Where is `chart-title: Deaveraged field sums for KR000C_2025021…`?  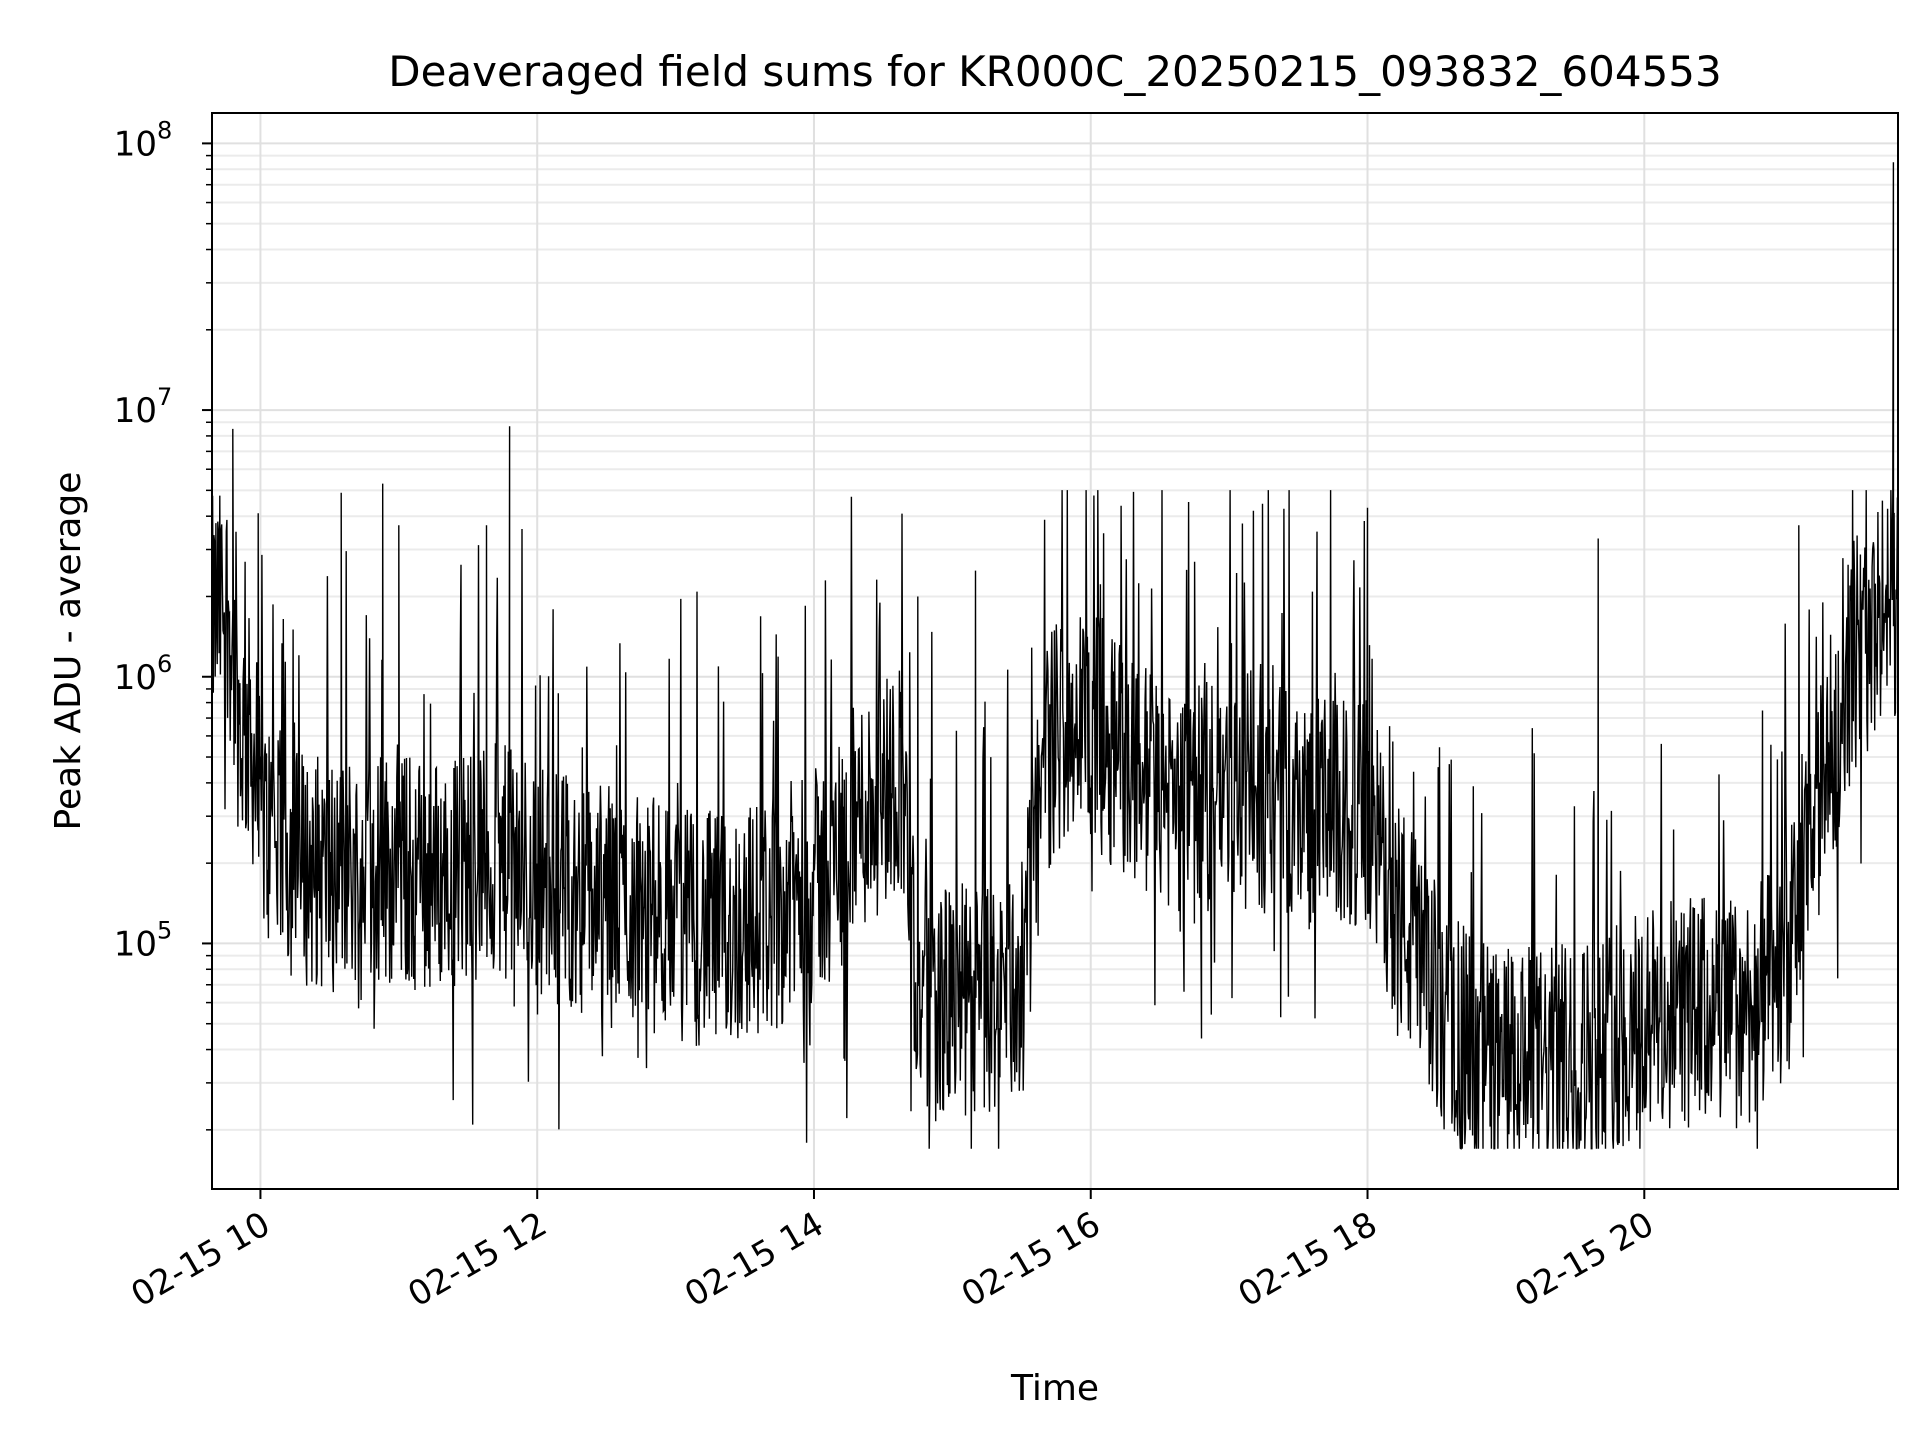 chart-title: Deaveraged field sums for KR000C_2025021… is located at coordinates (1055, 71).